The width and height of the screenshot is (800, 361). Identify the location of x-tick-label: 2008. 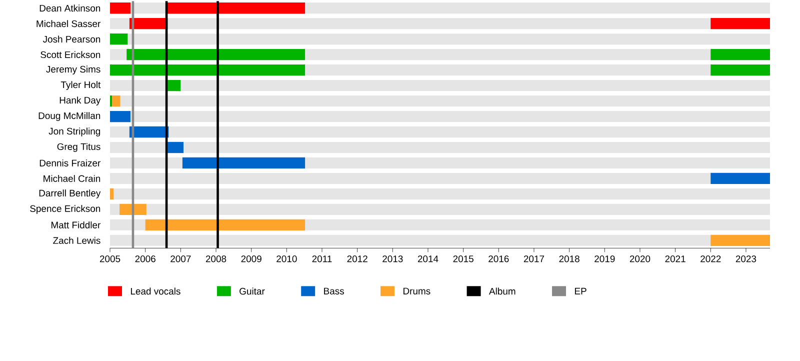
(216, 258).